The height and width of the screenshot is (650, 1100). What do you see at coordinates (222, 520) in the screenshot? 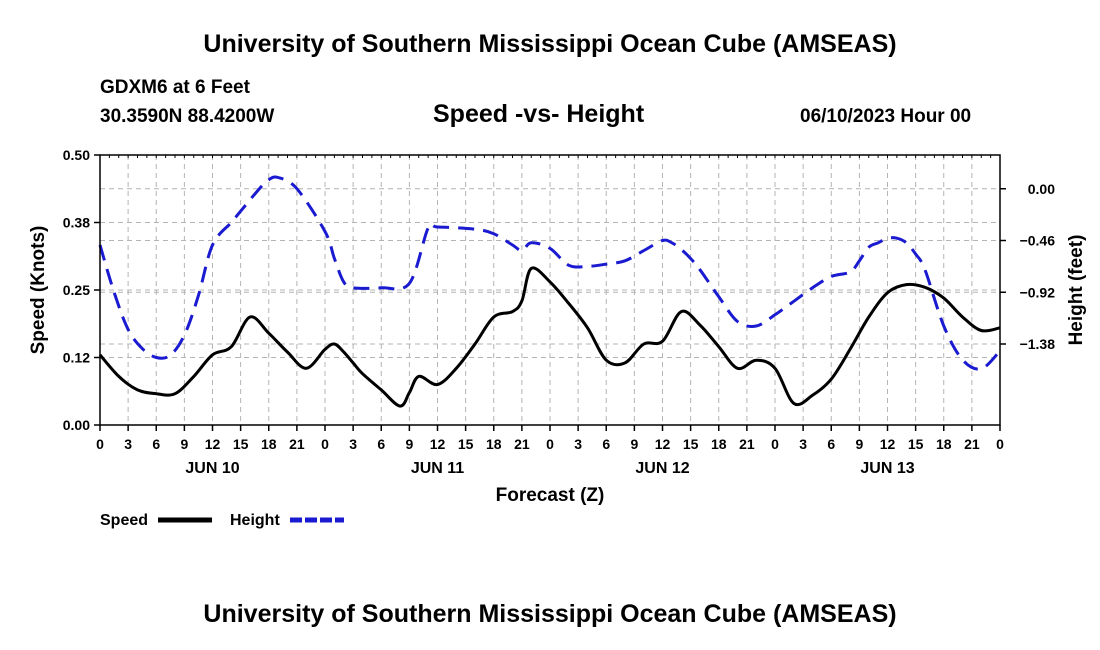
I see `legend: Speed Height` at bounding box center [222, 520].